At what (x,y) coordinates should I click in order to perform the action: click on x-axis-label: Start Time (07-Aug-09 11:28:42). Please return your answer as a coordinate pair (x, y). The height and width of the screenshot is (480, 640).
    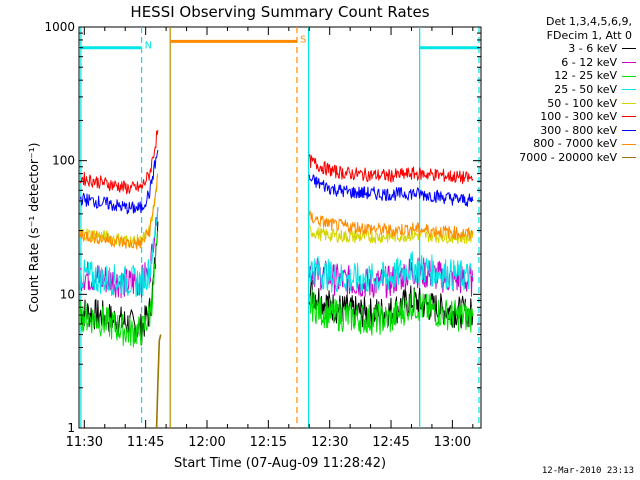
    Looking at the image, I should click on (280, 463).